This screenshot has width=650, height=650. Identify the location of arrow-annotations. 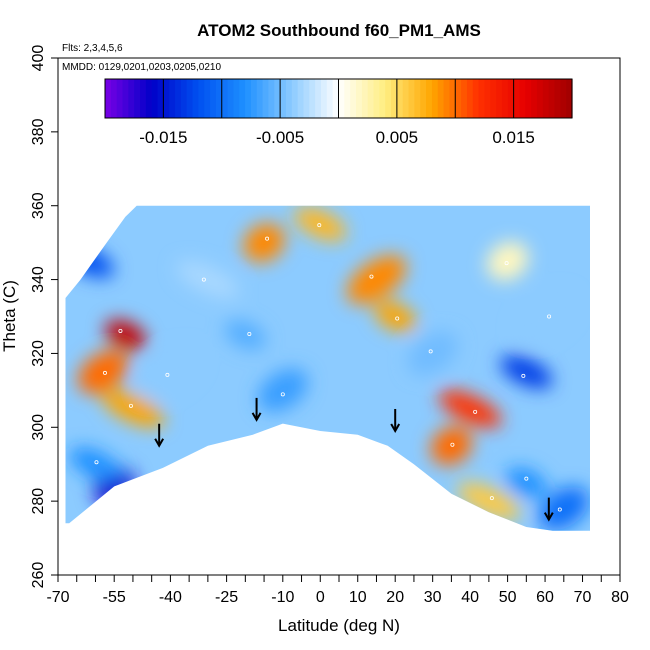
(354, 459).